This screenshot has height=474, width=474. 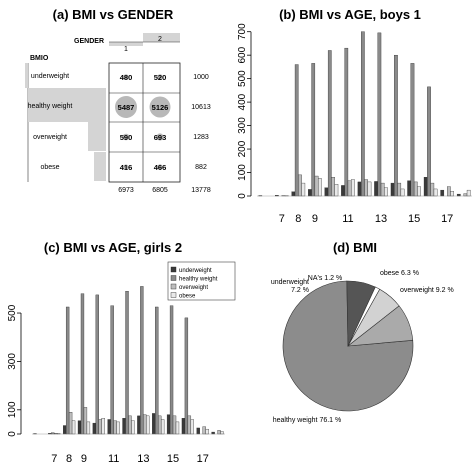 What do you see at coordinates (242, 31) in the screenshot?
I see `y-tick-label: 700` at bounding box center [242, 31].